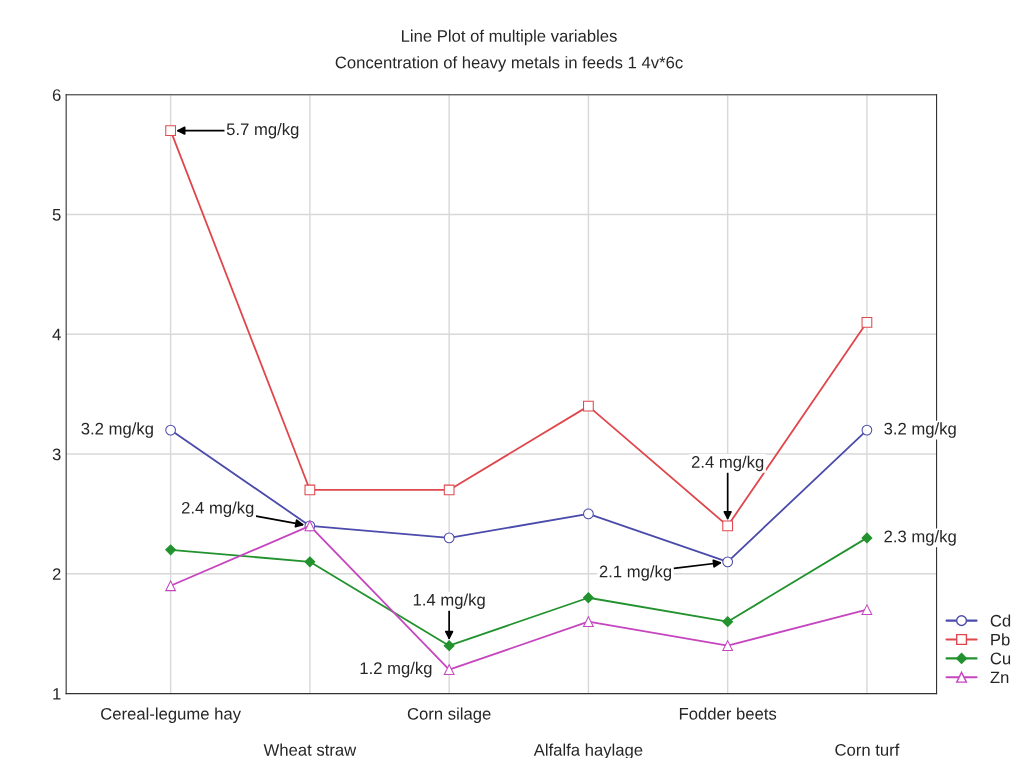  I want to click on legend-label: Pb, so click(1000, 639).